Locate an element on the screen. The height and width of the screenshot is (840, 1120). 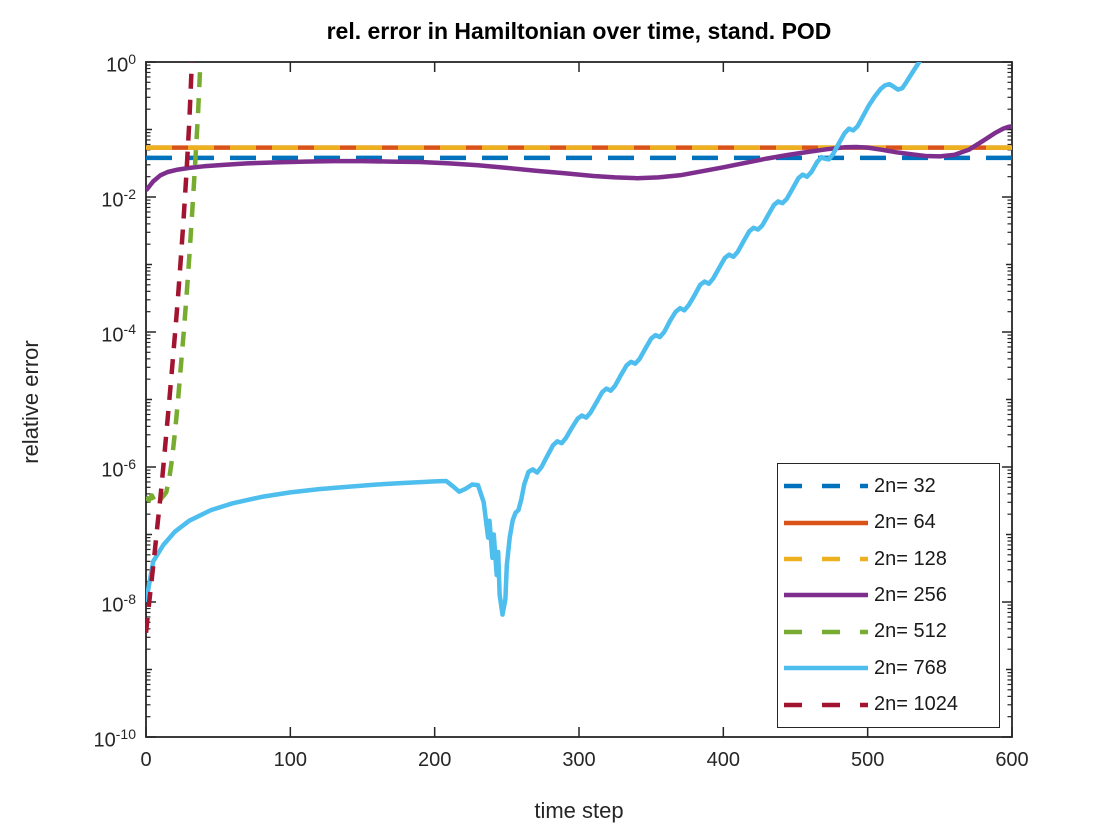
y-tick-label: 10⁻² is located at coordinates (118, 199).